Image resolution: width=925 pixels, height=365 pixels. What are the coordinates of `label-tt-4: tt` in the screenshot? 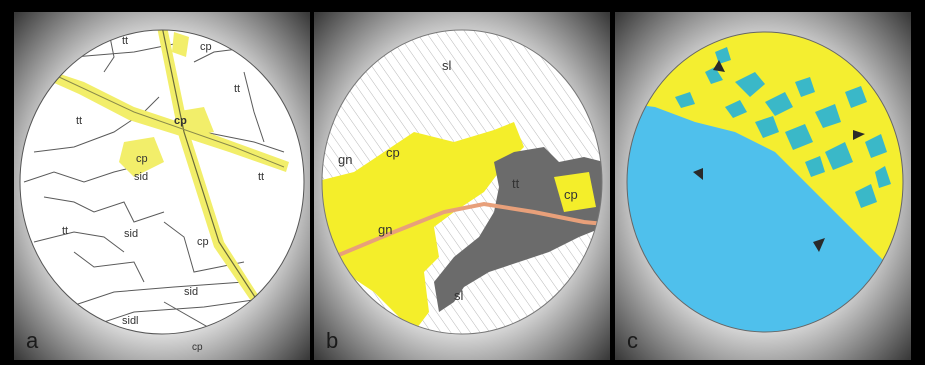 It's located at (261, 177).